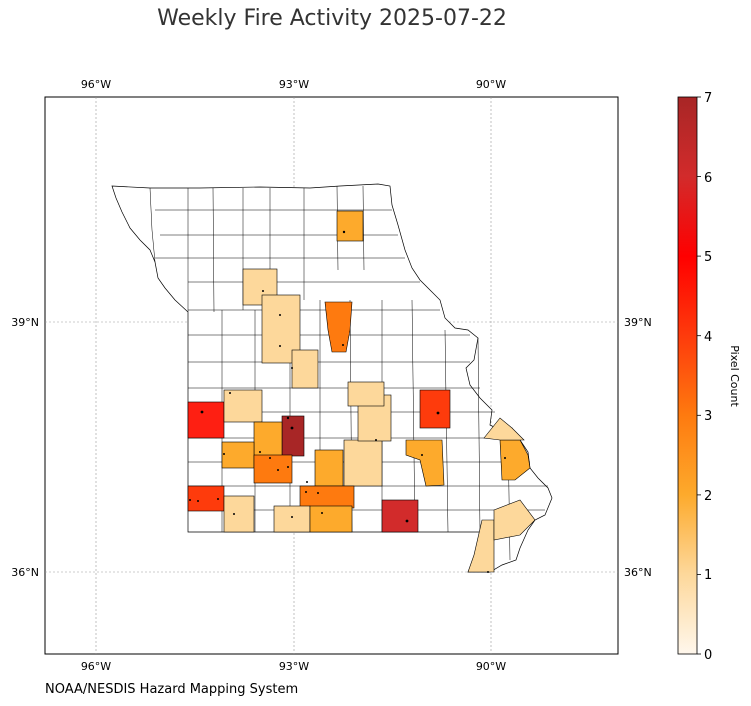  What do you see at coordinates (96, 666) in the screenshot?
I see `lon-label-bottom-96: 96°W` at bounding box center [96, 666].